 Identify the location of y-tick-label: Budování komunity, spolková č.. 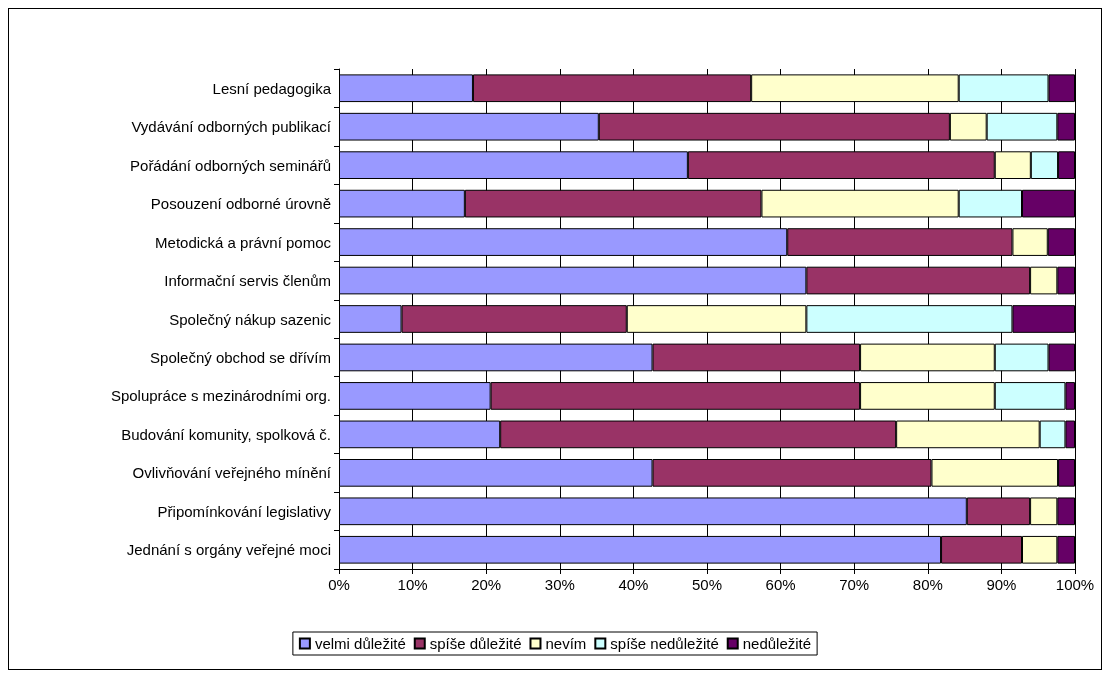
(226, 434).